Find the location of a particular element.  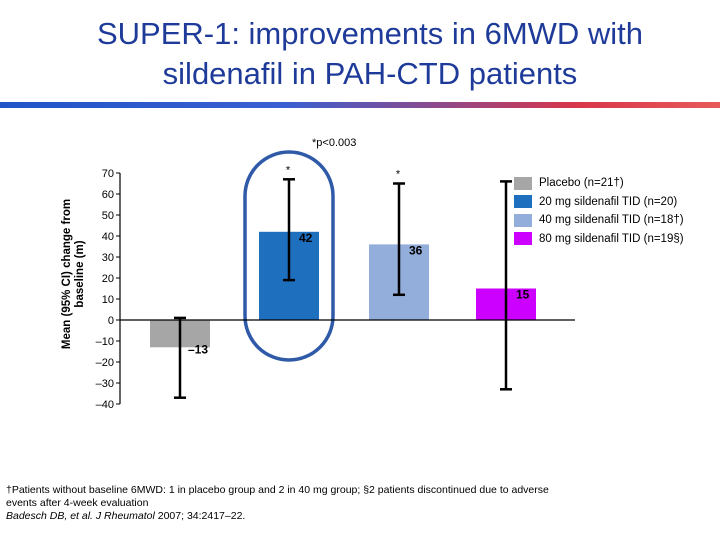

y-tick-label: –10 is located at coordinates (105, 342).